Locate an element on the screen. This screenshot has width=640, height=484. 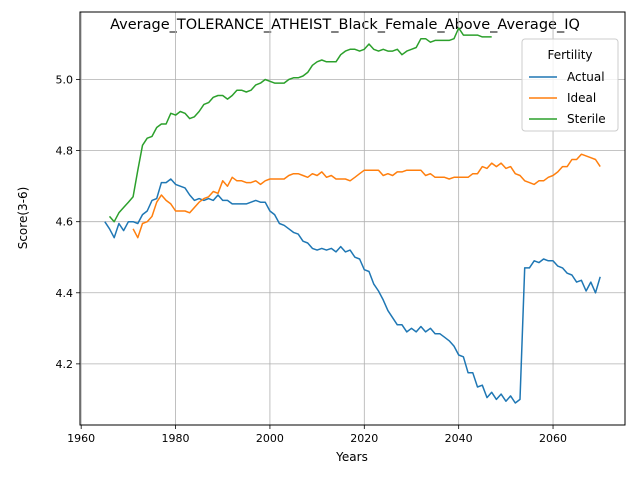
legend: Fertility Actual Ideal Sterile is located at coordinates (570, 85).